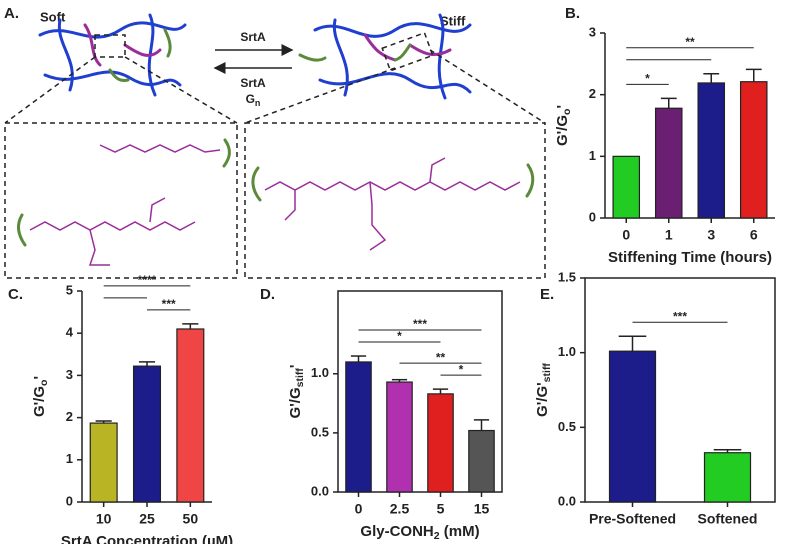  I want to click on y-tick-label: 4, so click(70, 332).